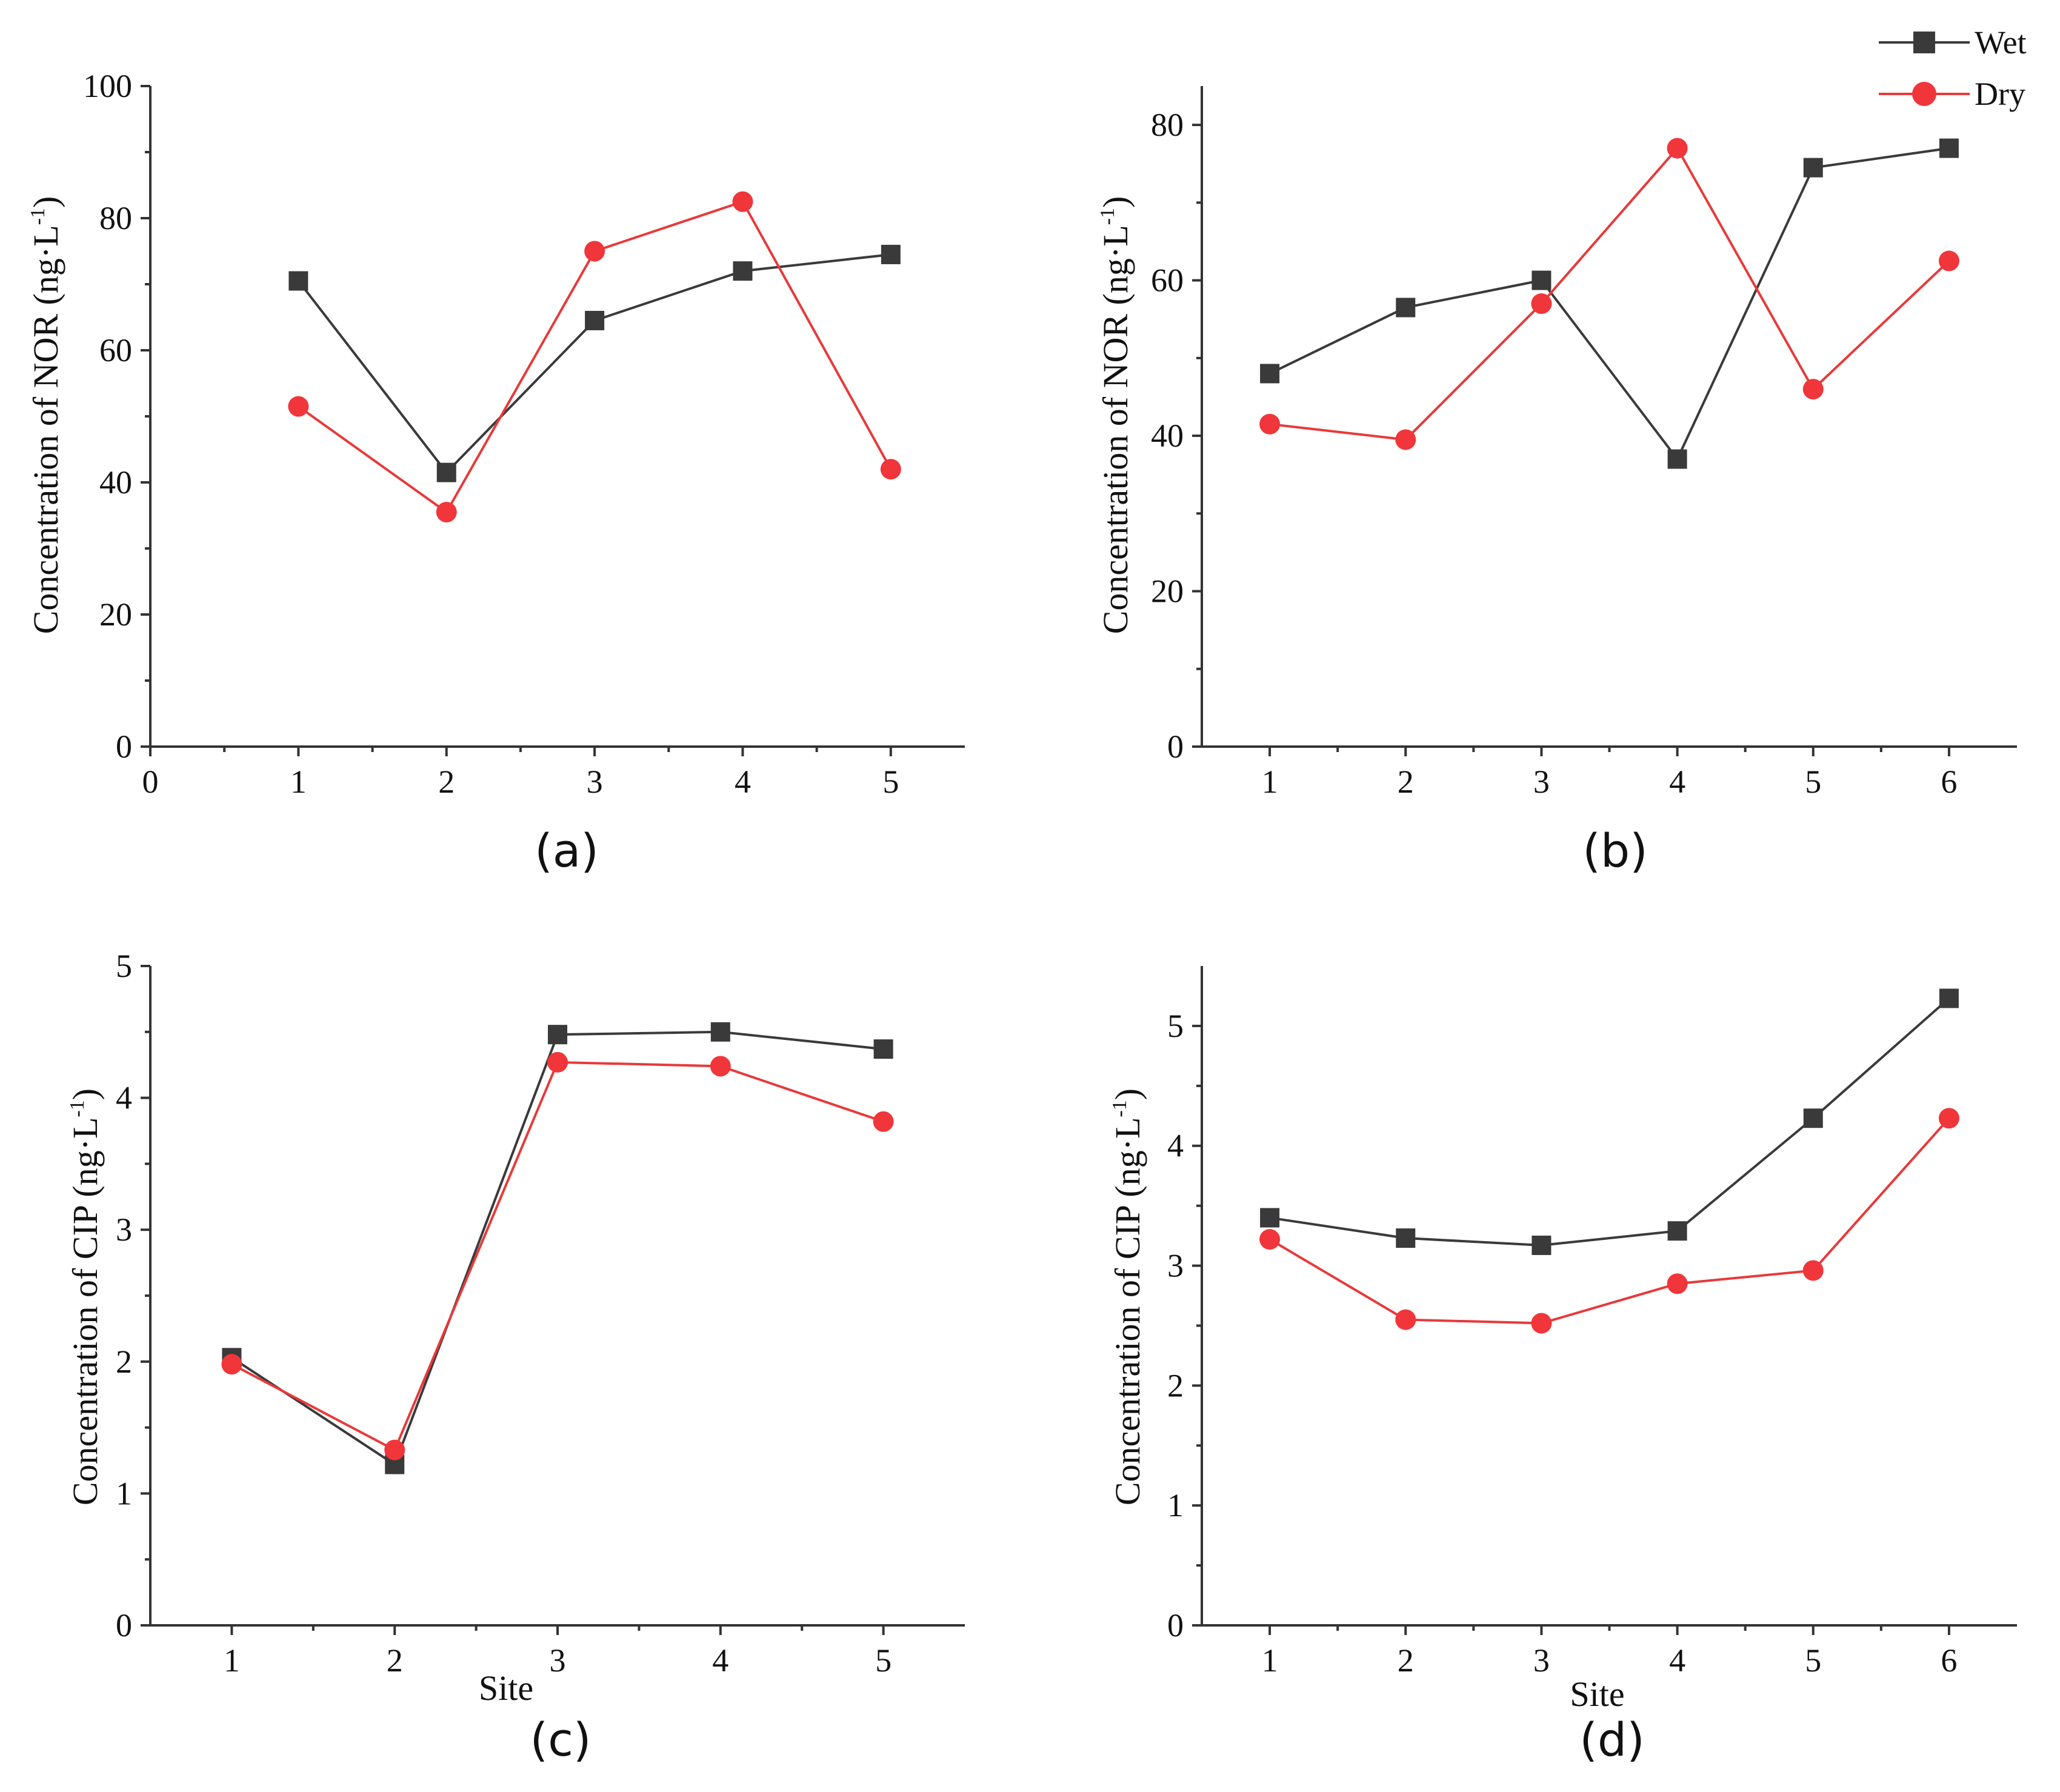 This screenshot has width=2060, height=1792. What do you see at coordinates (2001, 43) in the screenshot?
I see `legend-wet-label: Wet` at bounding box center [2001, 43].